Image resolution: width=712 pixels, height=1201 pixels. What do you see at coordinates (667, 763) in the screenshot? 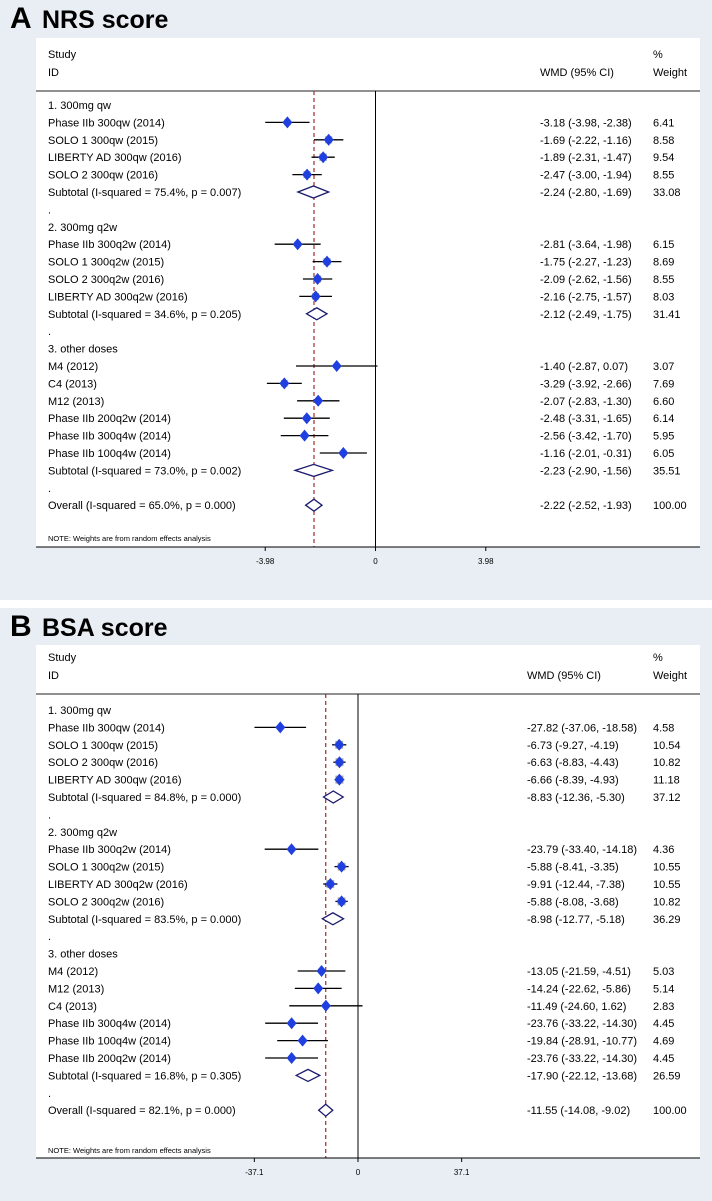
I see `weight-text: 10.82` at bounding box center [667, 763].